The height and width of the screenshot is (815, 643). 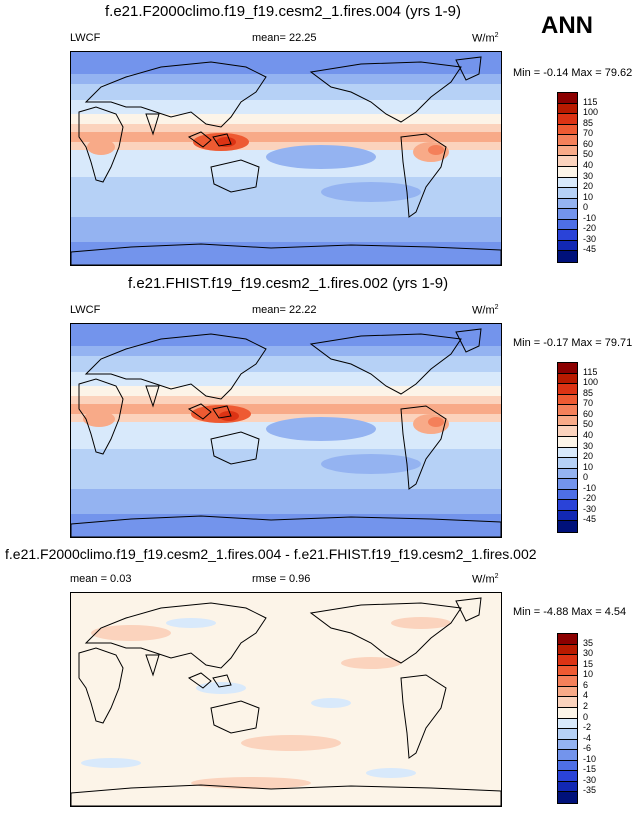 What do you see at coordinates (485, 38) in the screenshot?
I see `panel1-units-label: W/m2` at bounding box center [485, 38].